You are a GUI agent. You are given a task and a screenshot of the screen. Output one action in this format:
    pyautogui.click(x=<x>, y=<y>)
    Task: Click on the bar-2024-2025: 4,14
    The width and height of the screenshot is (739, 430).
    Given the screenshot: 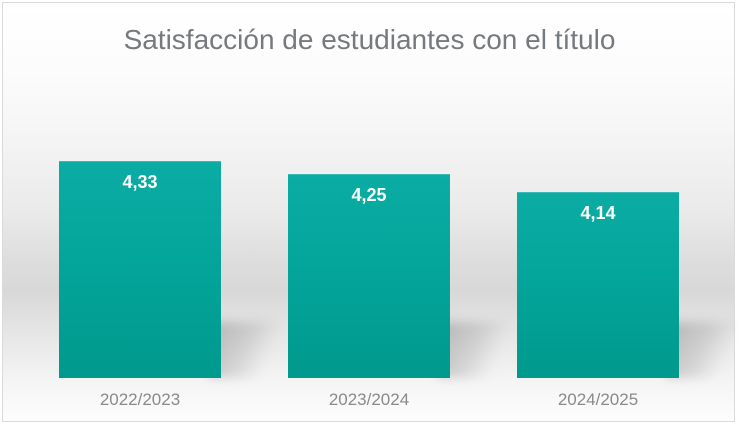 What is the action you would take?
    pyautogui.click(x=598, y=285)
    